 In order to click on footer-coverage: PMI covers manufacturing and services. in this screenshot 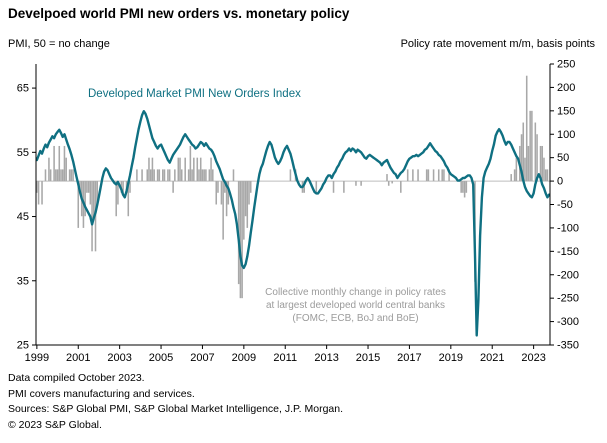, I will do `click(101, 393)`.